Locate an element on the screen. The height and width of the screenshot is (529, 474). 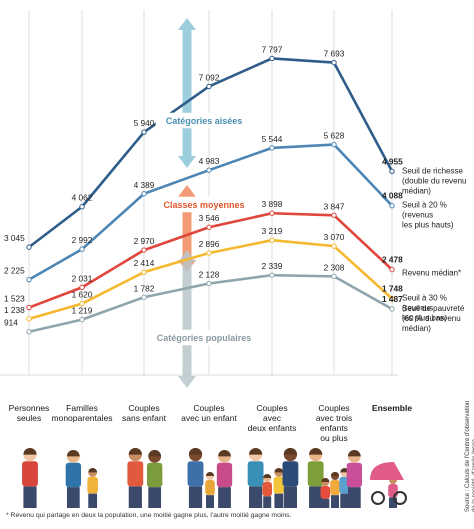
x-tick-label: Personnes seules is located at coordinates (30, 413).